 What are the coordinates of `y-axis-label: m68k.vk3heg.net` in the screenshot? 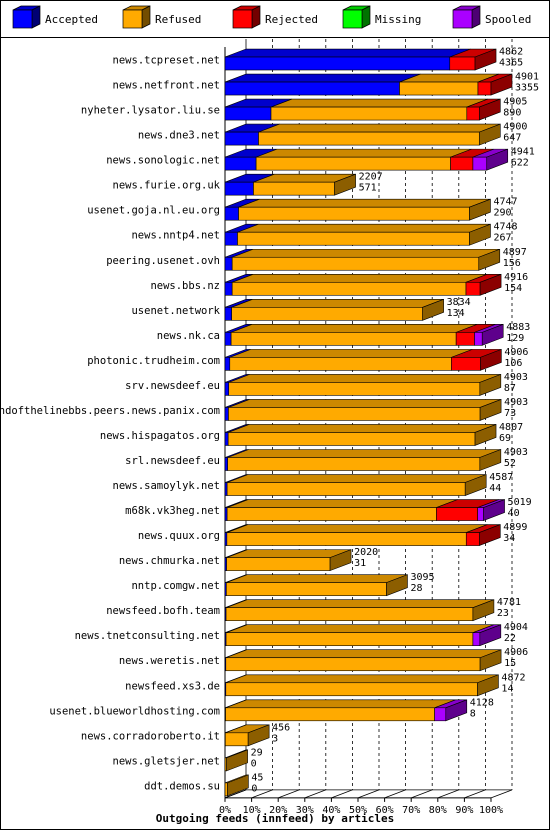 It's located at (172, 511).